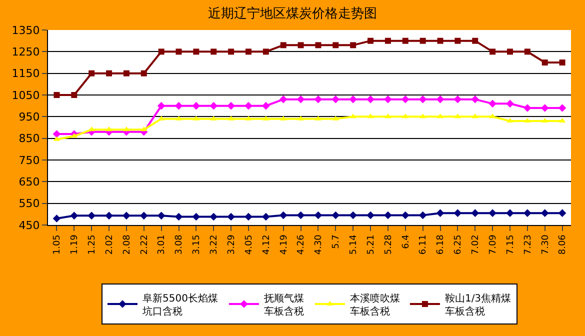 The image size is (585, 336). What do you see at coordinates (545, 244) in the screenshot?
I see `x-tick-label: 7.30` at bounding box center [545, 244].